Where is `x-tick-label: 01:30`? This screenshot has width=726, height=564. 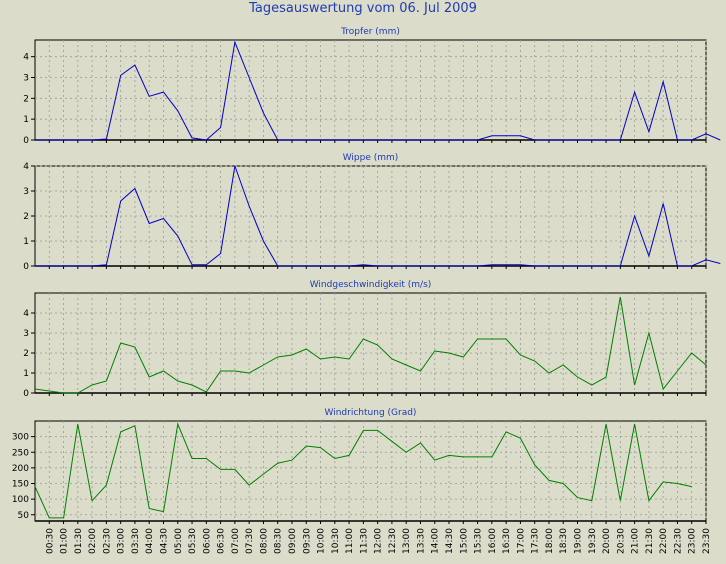 x-tick-label: 01:30 is located at coordinates (79, 541).